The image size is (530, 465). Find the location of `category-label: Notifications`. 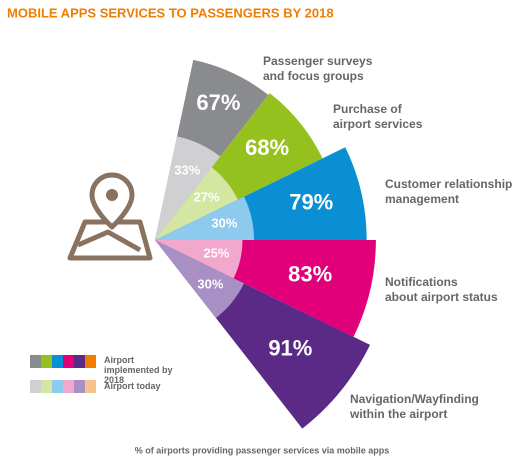

category-label: Notifications is located at coordinates (421, 282).